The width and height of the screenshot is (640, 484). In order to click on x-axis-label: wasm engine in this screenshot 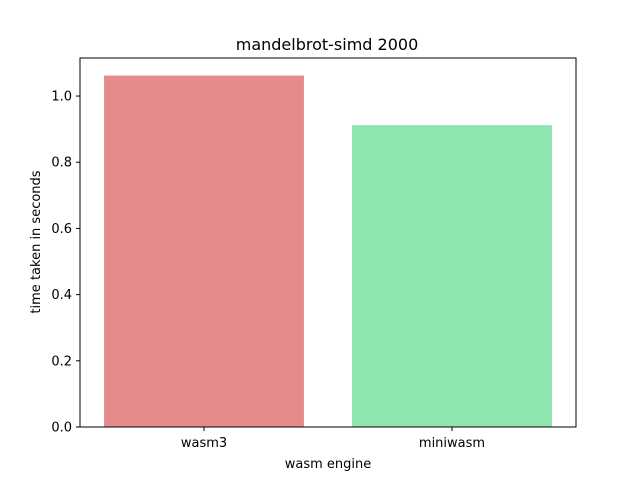, I will do `click(328, 464)`.